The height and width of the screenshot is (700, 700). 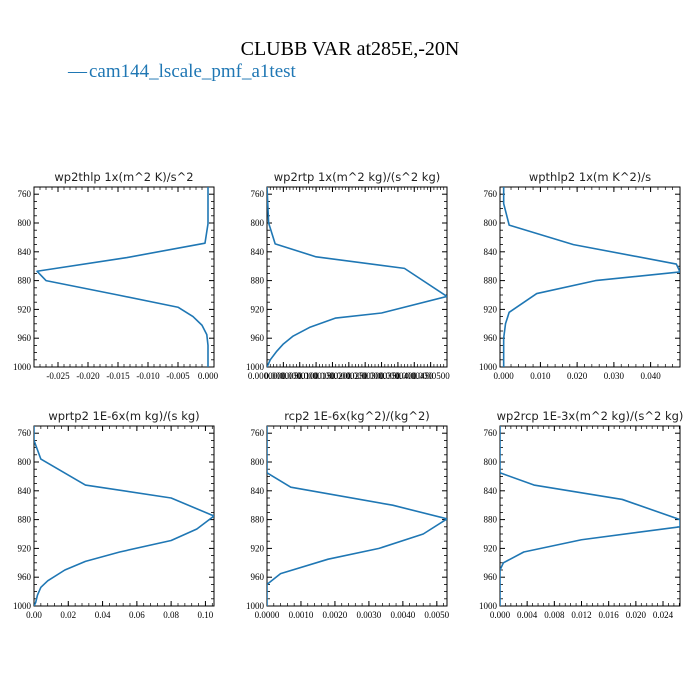 What do you see at coordinates (267, 615) in the screenshot?
I see `x-tick-label: 0.0000` at bounding box center [267, 615].